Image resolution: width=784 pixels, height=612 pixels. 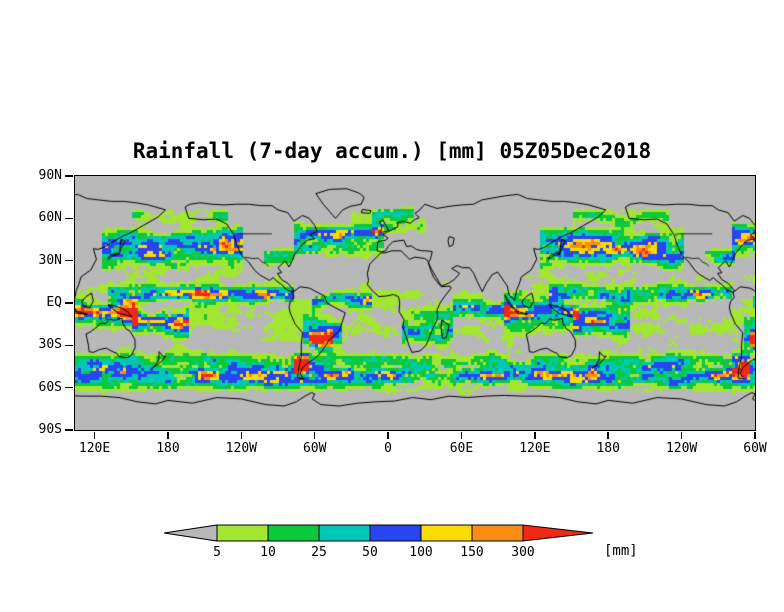 I want to click on colorbar-arrow-above-max, so click(x=558, y=533).